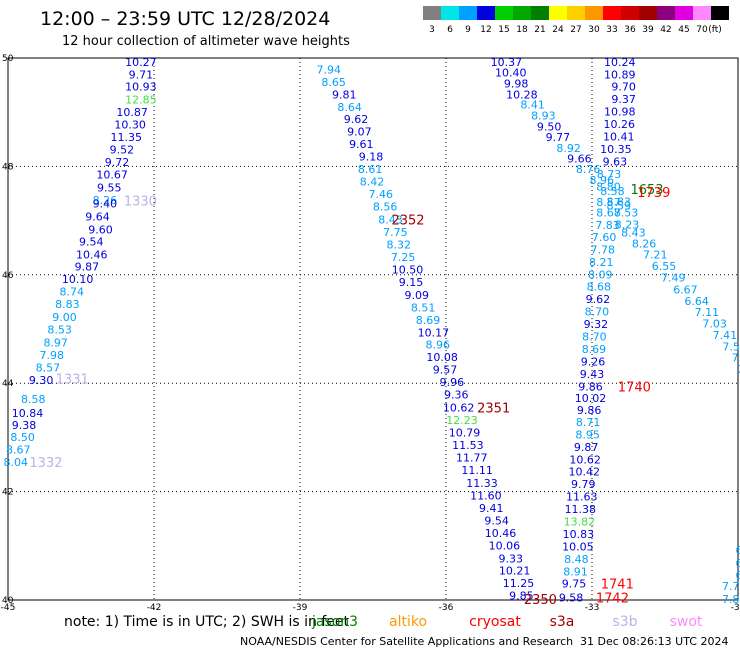 This screenshot has width=740, height=655. Describe the element at coordinates (620, 124) in the screenshot. I see `wave-height-value: 10.26` at that location.